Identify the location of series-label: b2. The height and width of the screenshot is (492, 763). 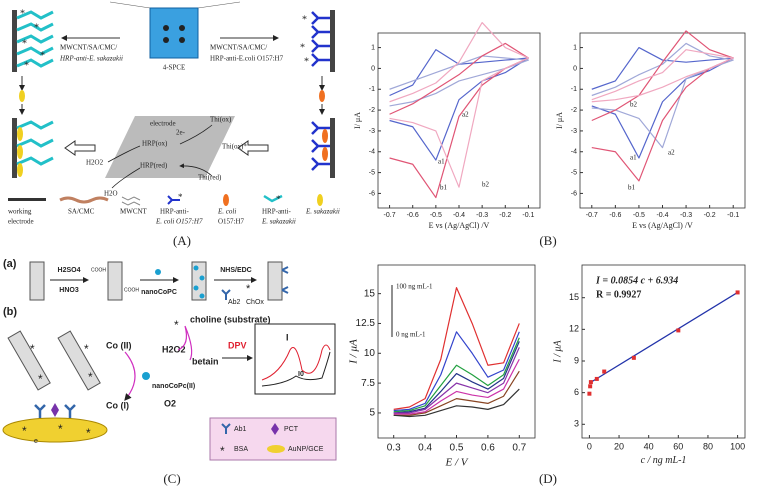
(634, 105).